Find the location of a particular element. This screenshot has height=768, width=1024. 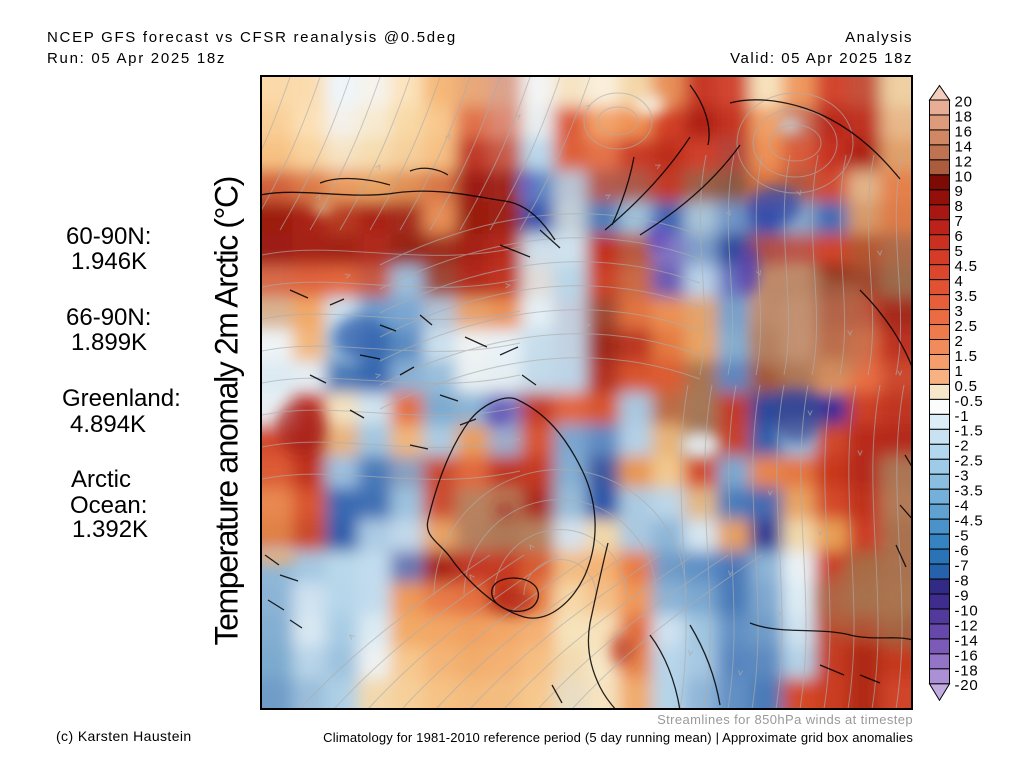

svg-text: 6 is located at coordinates (959, 236).